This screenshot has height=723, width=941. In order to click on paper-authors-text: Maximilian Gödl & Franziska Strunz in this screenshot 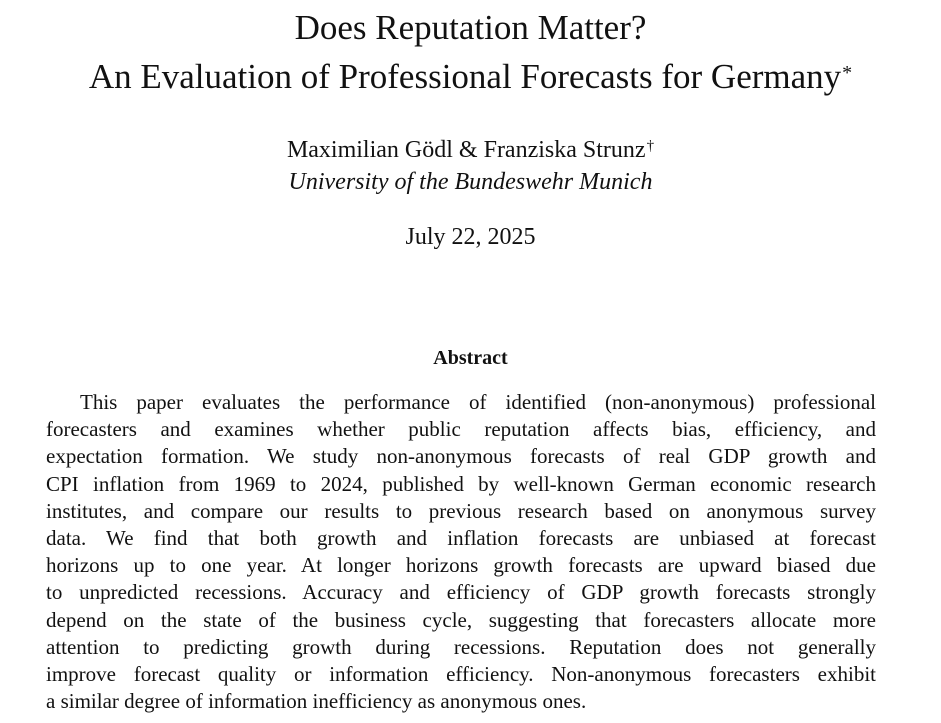, I will do `click(466, 150)`.